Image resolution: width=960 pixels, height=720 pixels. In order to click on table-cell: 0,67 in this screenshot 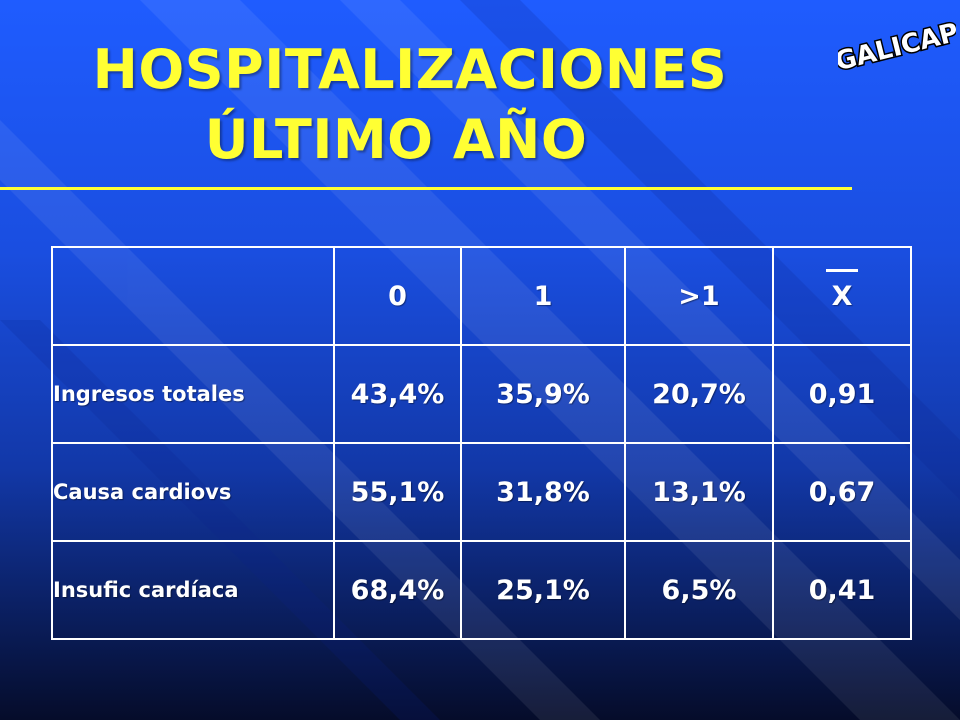, I will do `click(842, 492)`.